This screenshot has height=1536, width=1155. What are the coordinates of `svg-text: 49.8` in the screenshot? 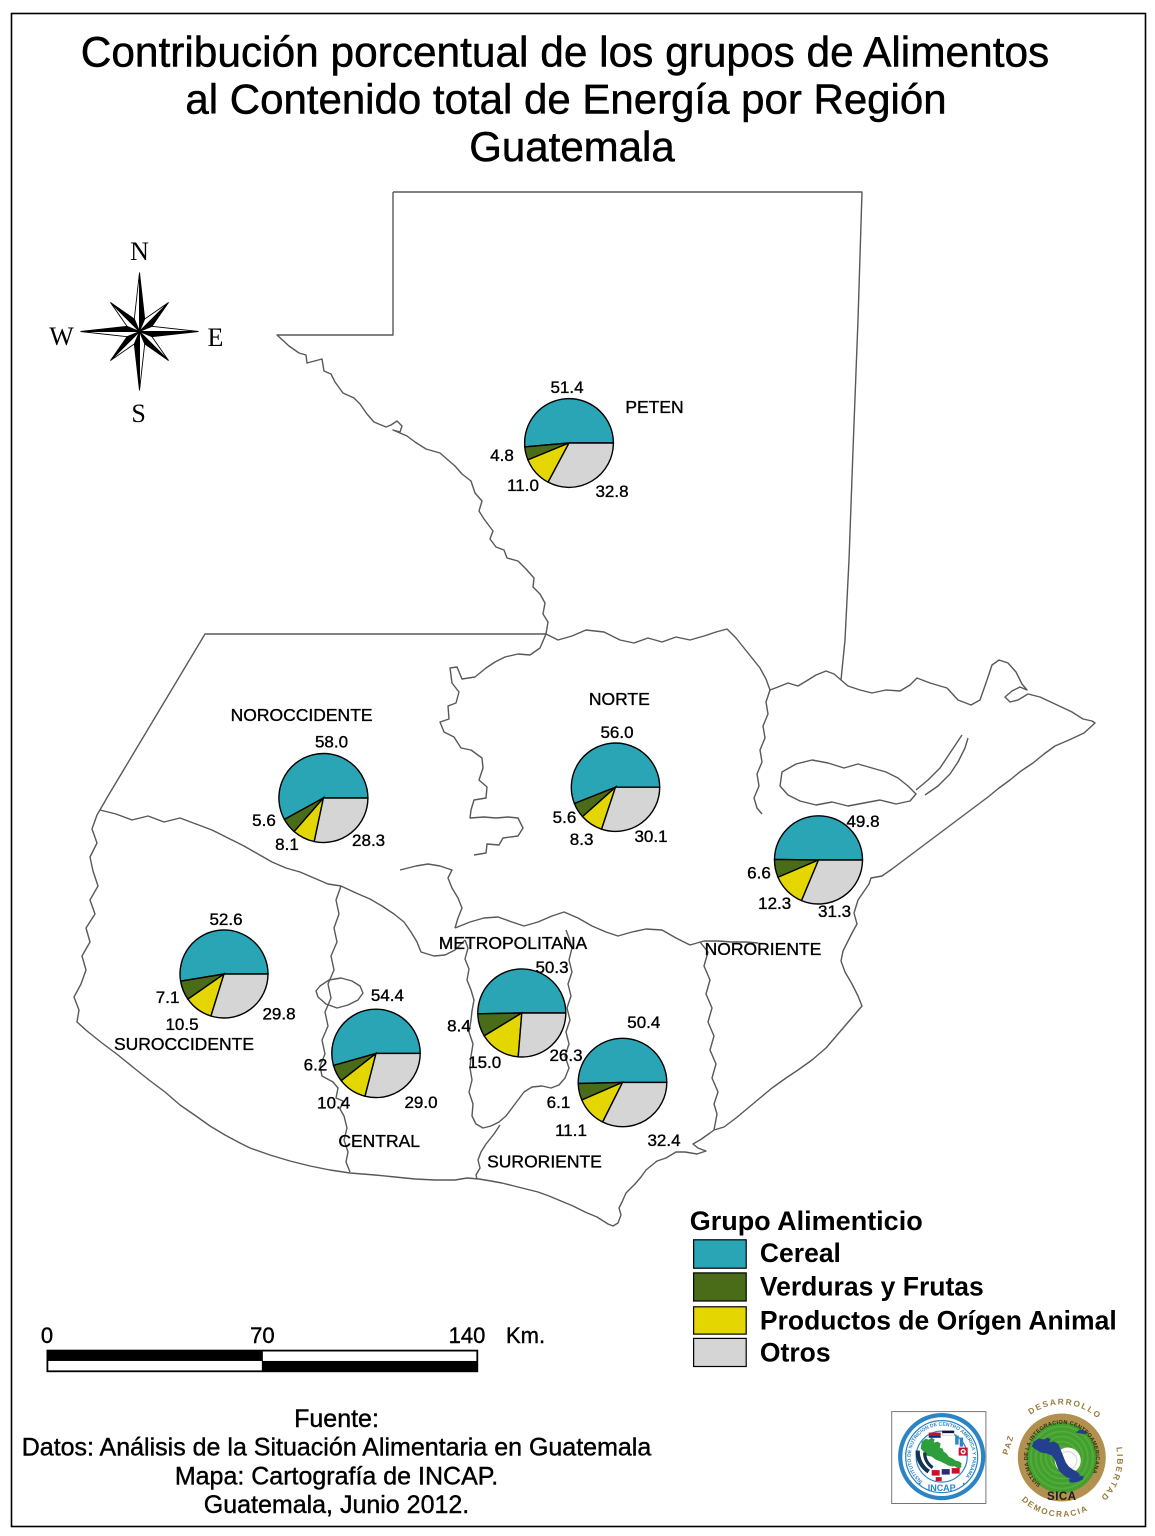 It's located at (862, 821).